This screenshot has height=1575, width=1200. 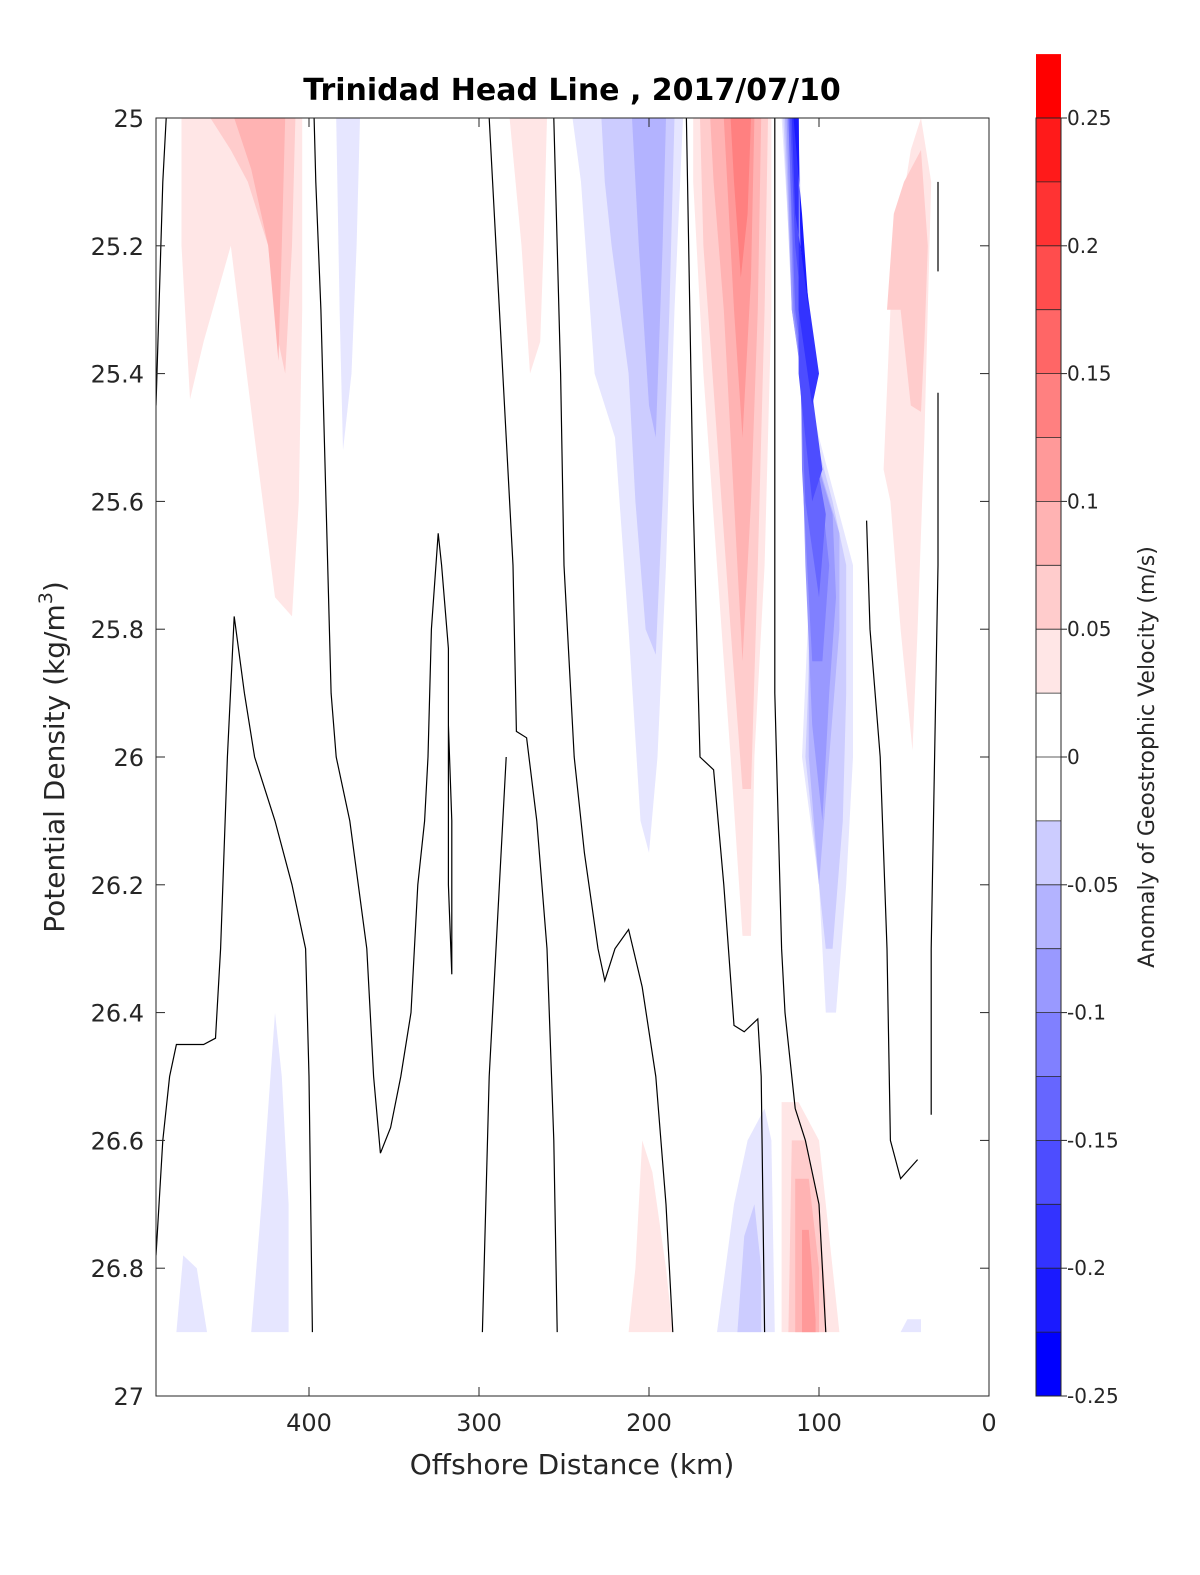 I want to click on y-tick-label-8: 26.6, so click(x=117, y=1141).